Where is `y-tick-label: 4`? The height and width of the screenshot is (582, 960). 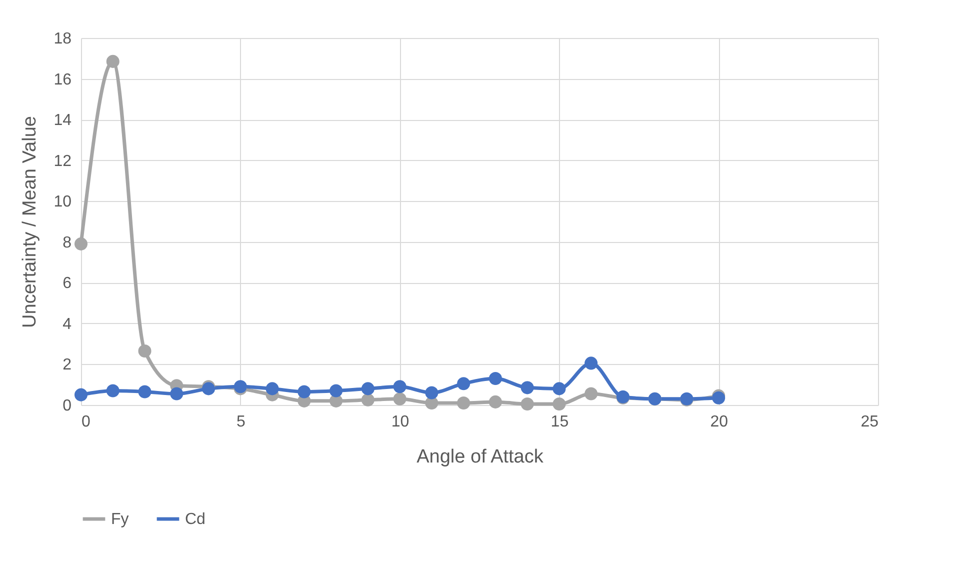 y-tick-label: 4 is located at coordinates (67, 324).